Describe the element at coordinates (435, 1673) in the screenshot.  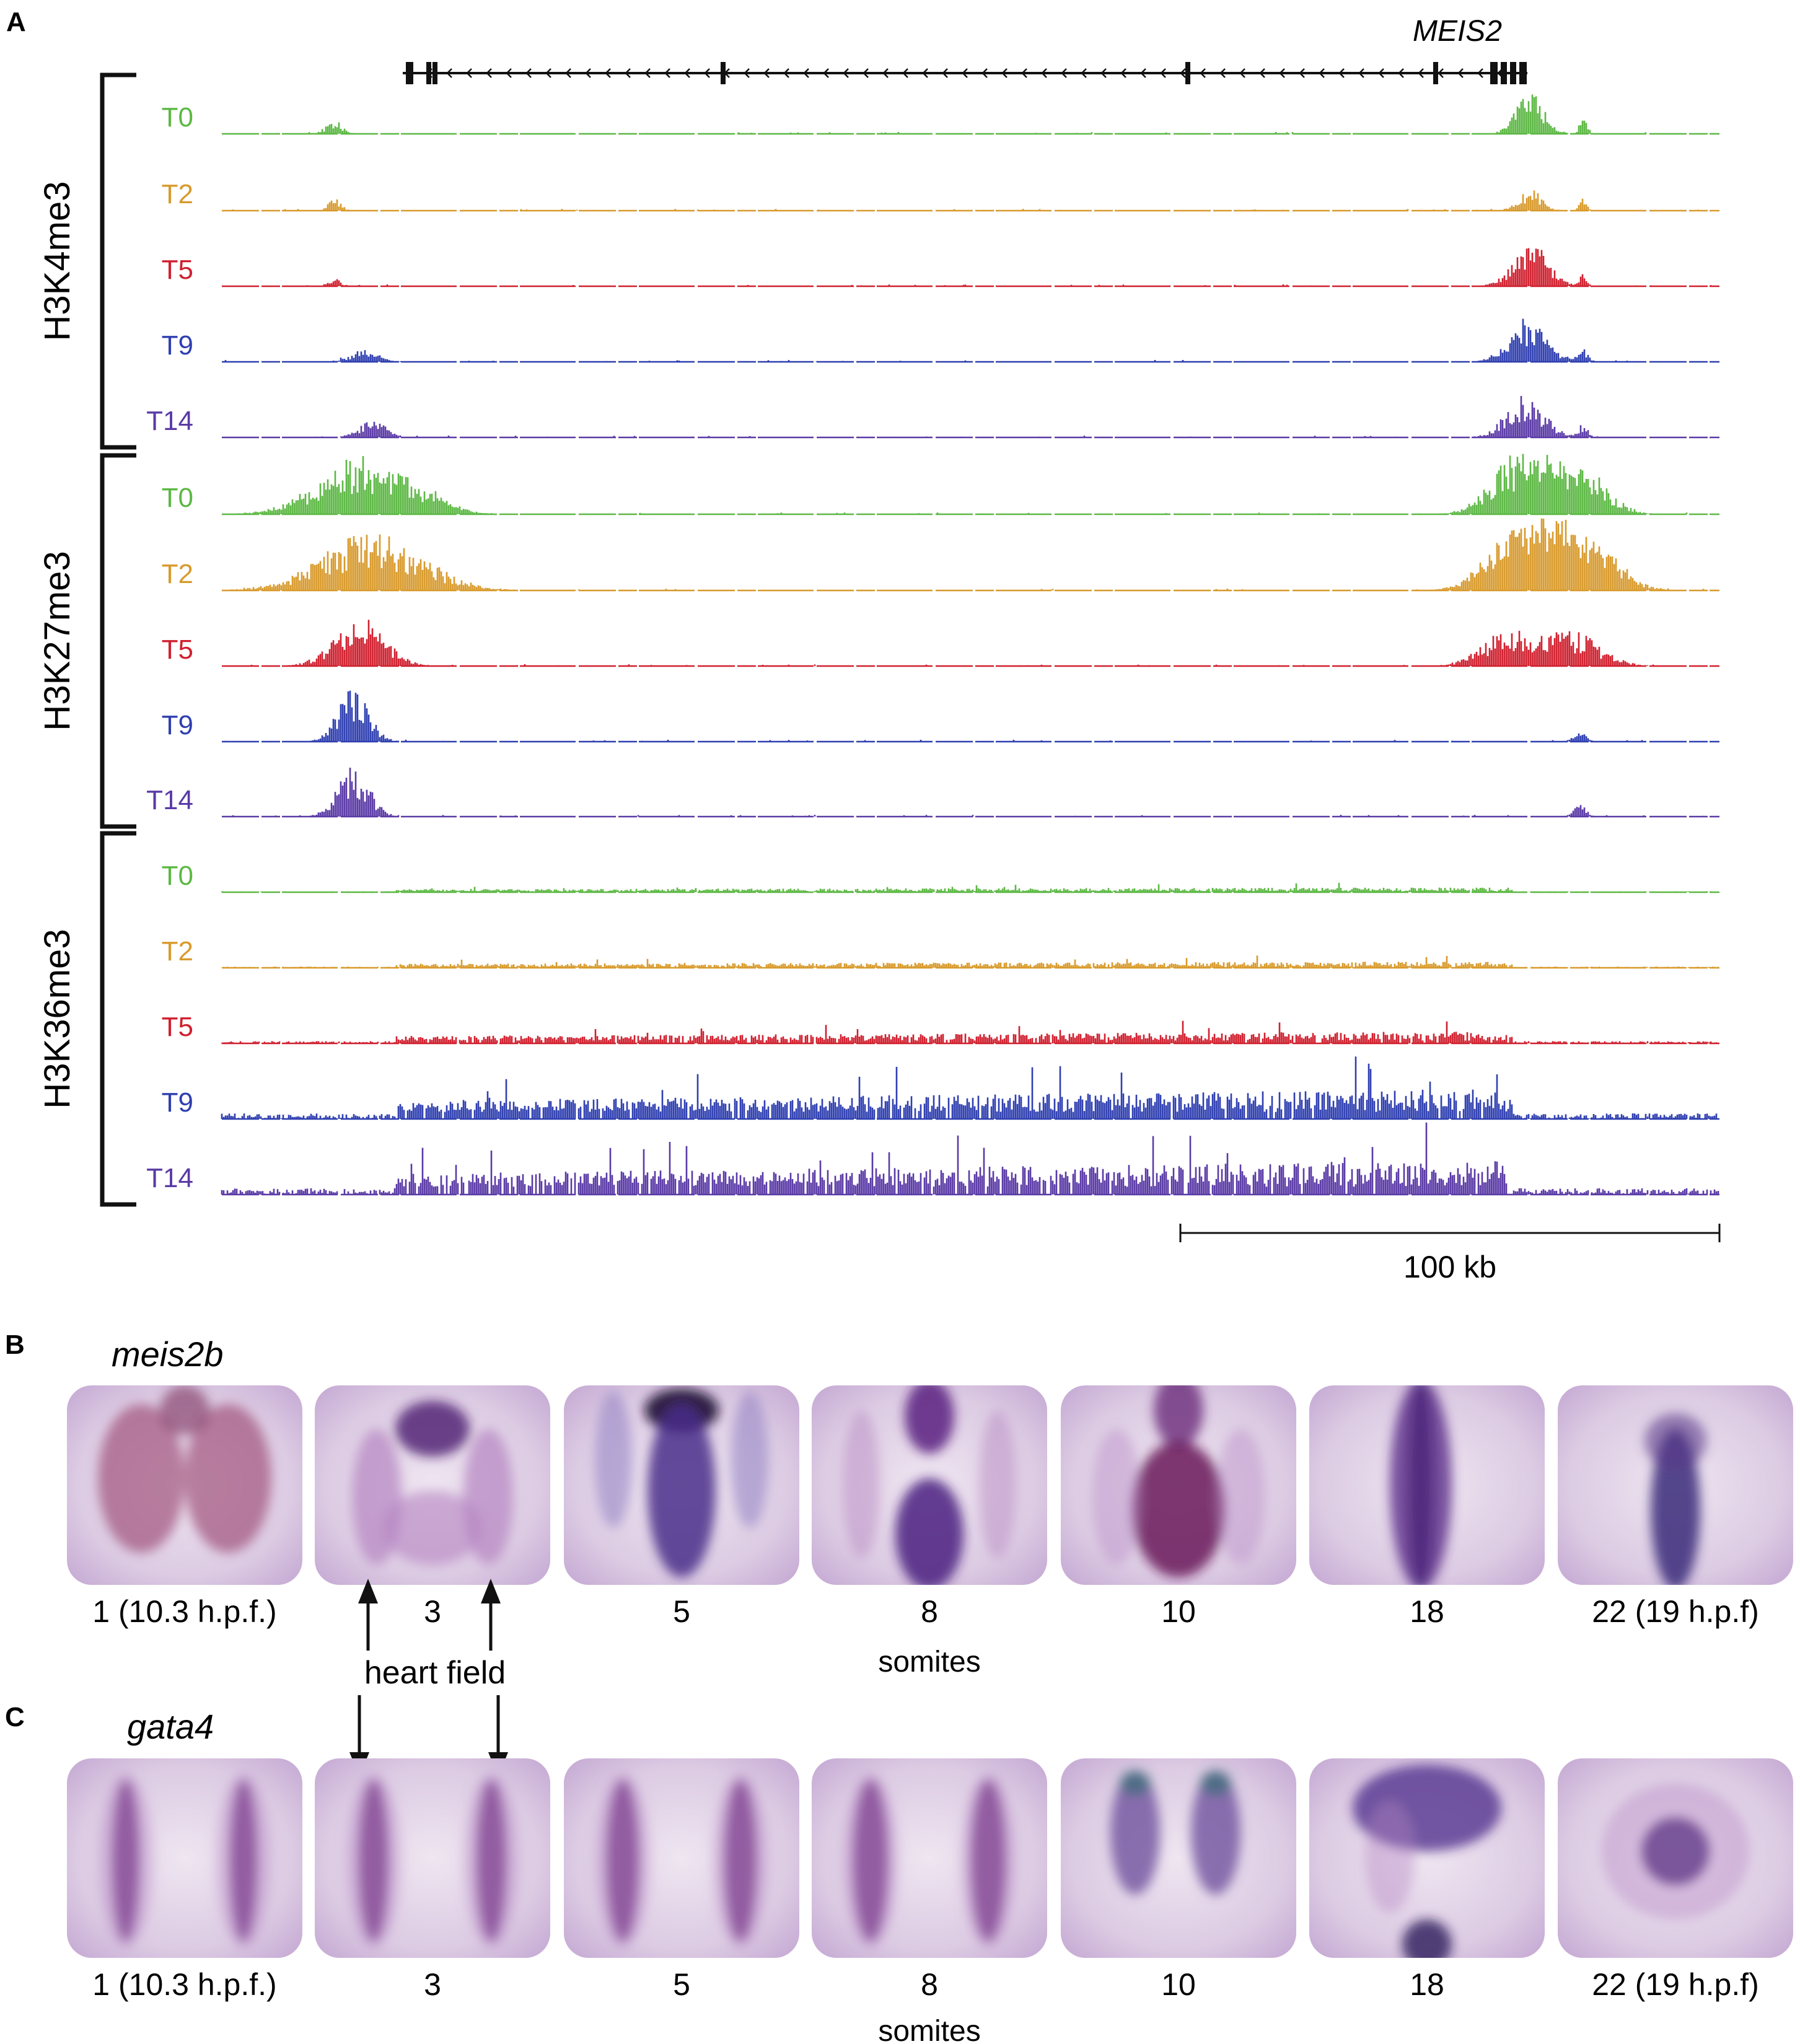
I see `heart-field-label: heart field` at that location.